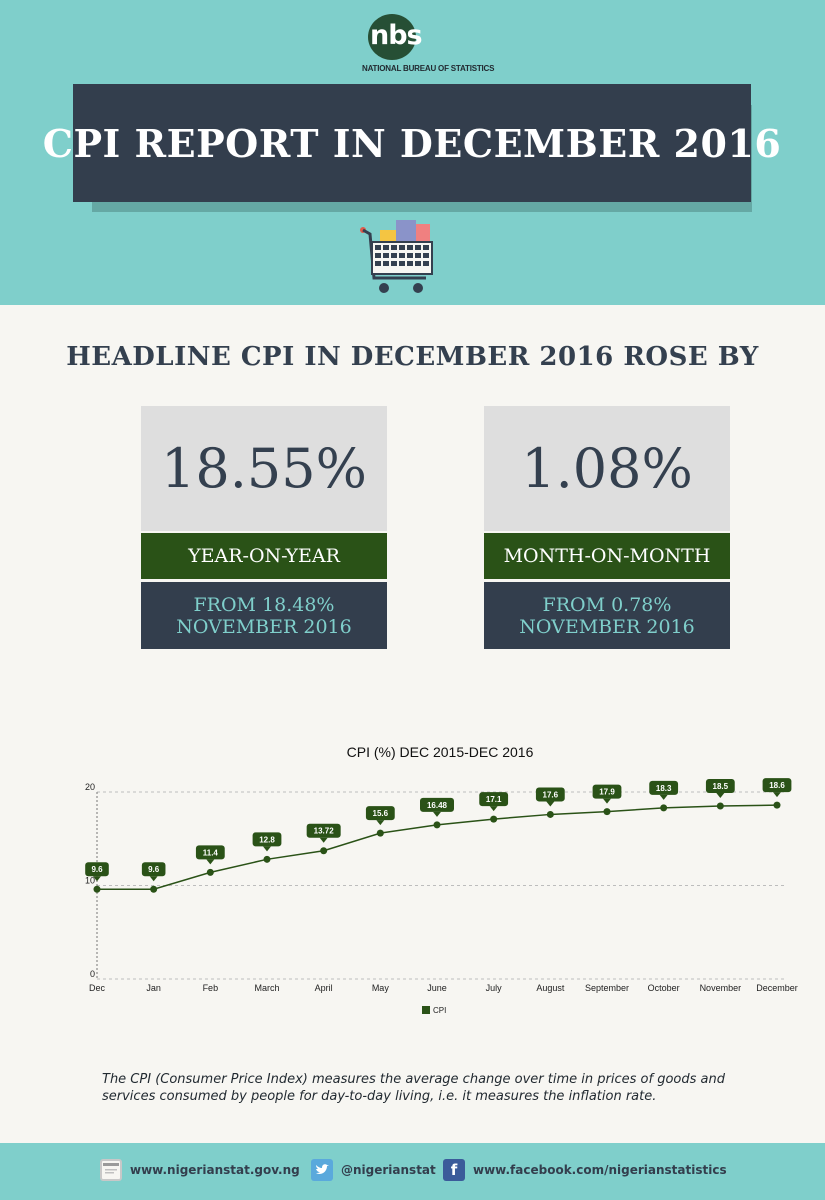 This screenshot has width=825, height=1200. I want to click on headline: HEADLINE CPI IN DECEMBER 2016 ROSE BY, so click(412, 357).